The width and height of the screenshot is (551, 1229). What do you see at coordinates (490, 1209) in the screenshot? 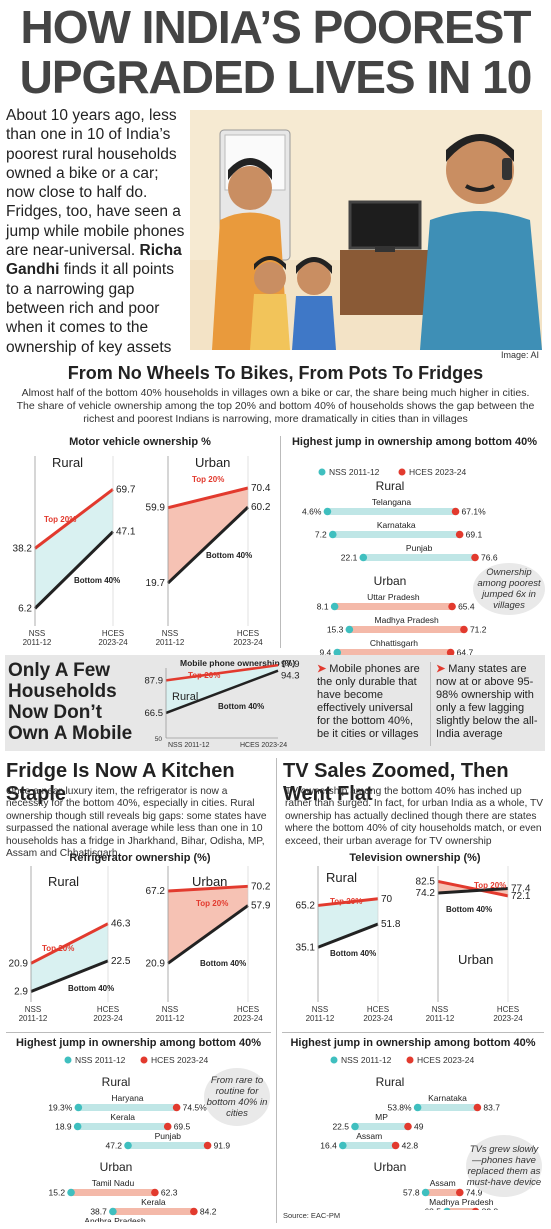
I see `to-label: 82.8` at bounding box center [490, 1209].